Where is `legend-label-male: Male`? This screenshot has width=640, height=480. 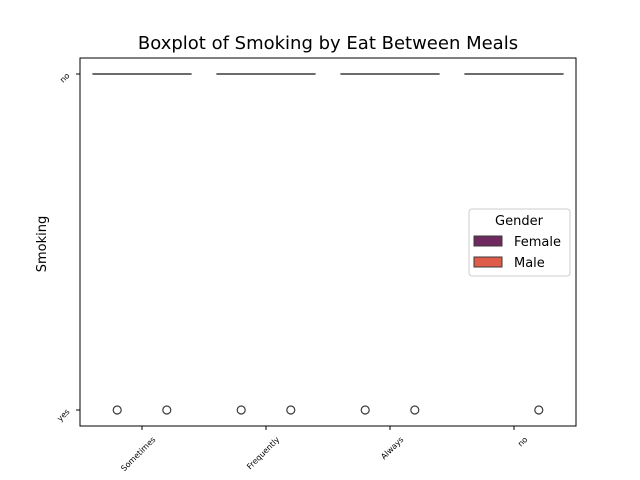 legend-label-male: Male is located at coordinates (529, 263).